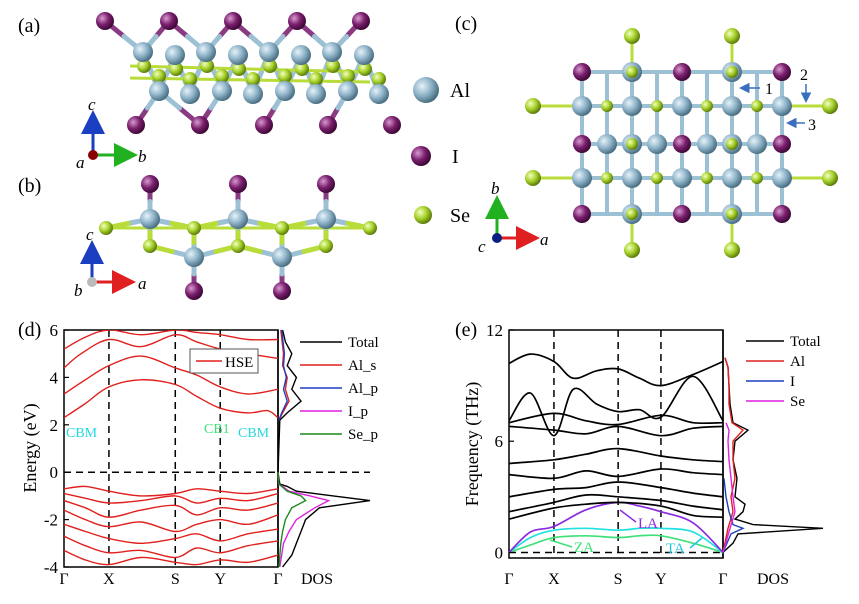 The height and width of the screenshot is (604, 859). Describe the element at coordinates (513, 217) in the screenshot. I see `axes-glyph-c: b c a` at that location.